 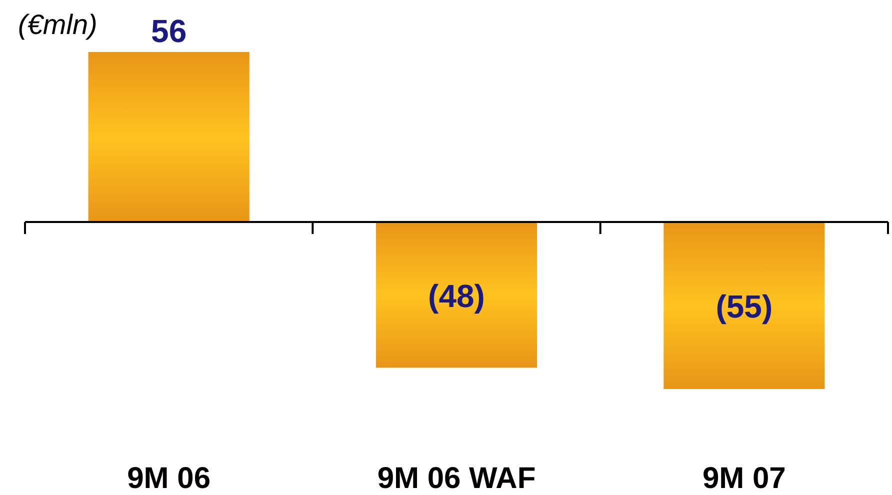 I want to click on x-tick-label: 9M 06, so click(x=169, y=478).